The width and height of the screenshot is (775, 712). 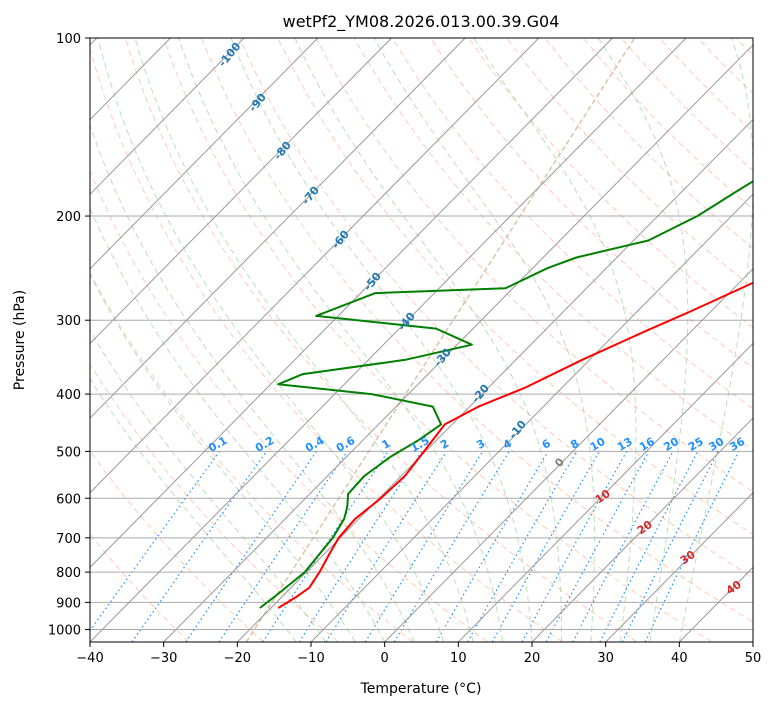 I want to click on y-tick-label: 900, so click(x=68, y=603).